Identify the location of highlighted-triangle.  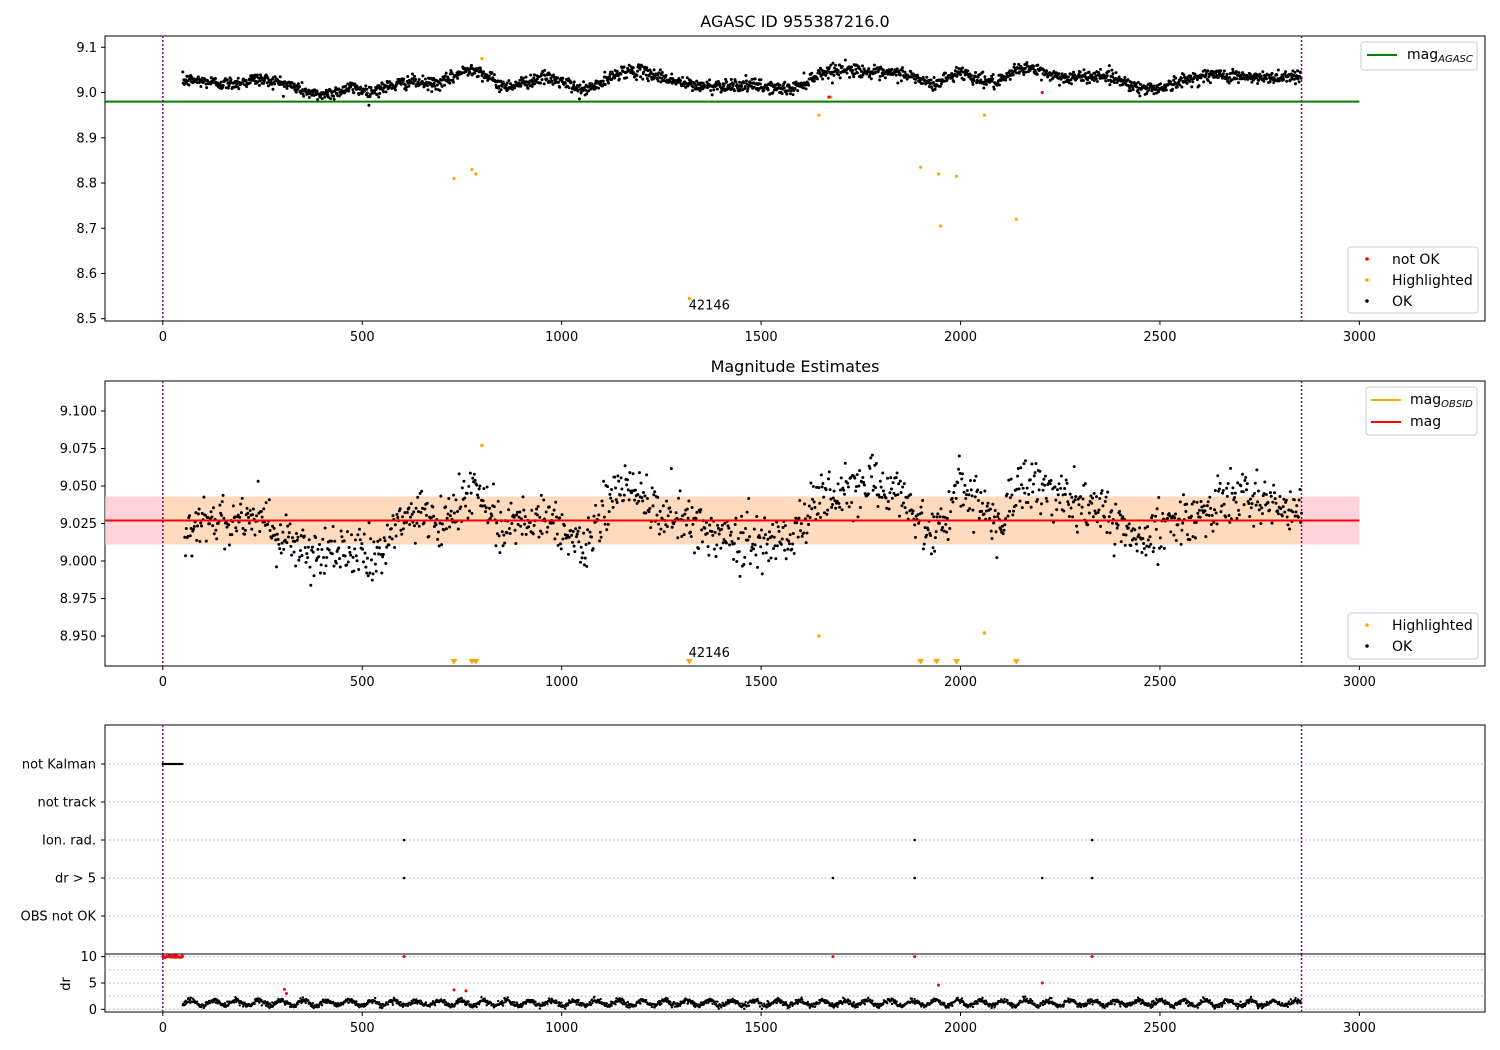
(1016, 662).